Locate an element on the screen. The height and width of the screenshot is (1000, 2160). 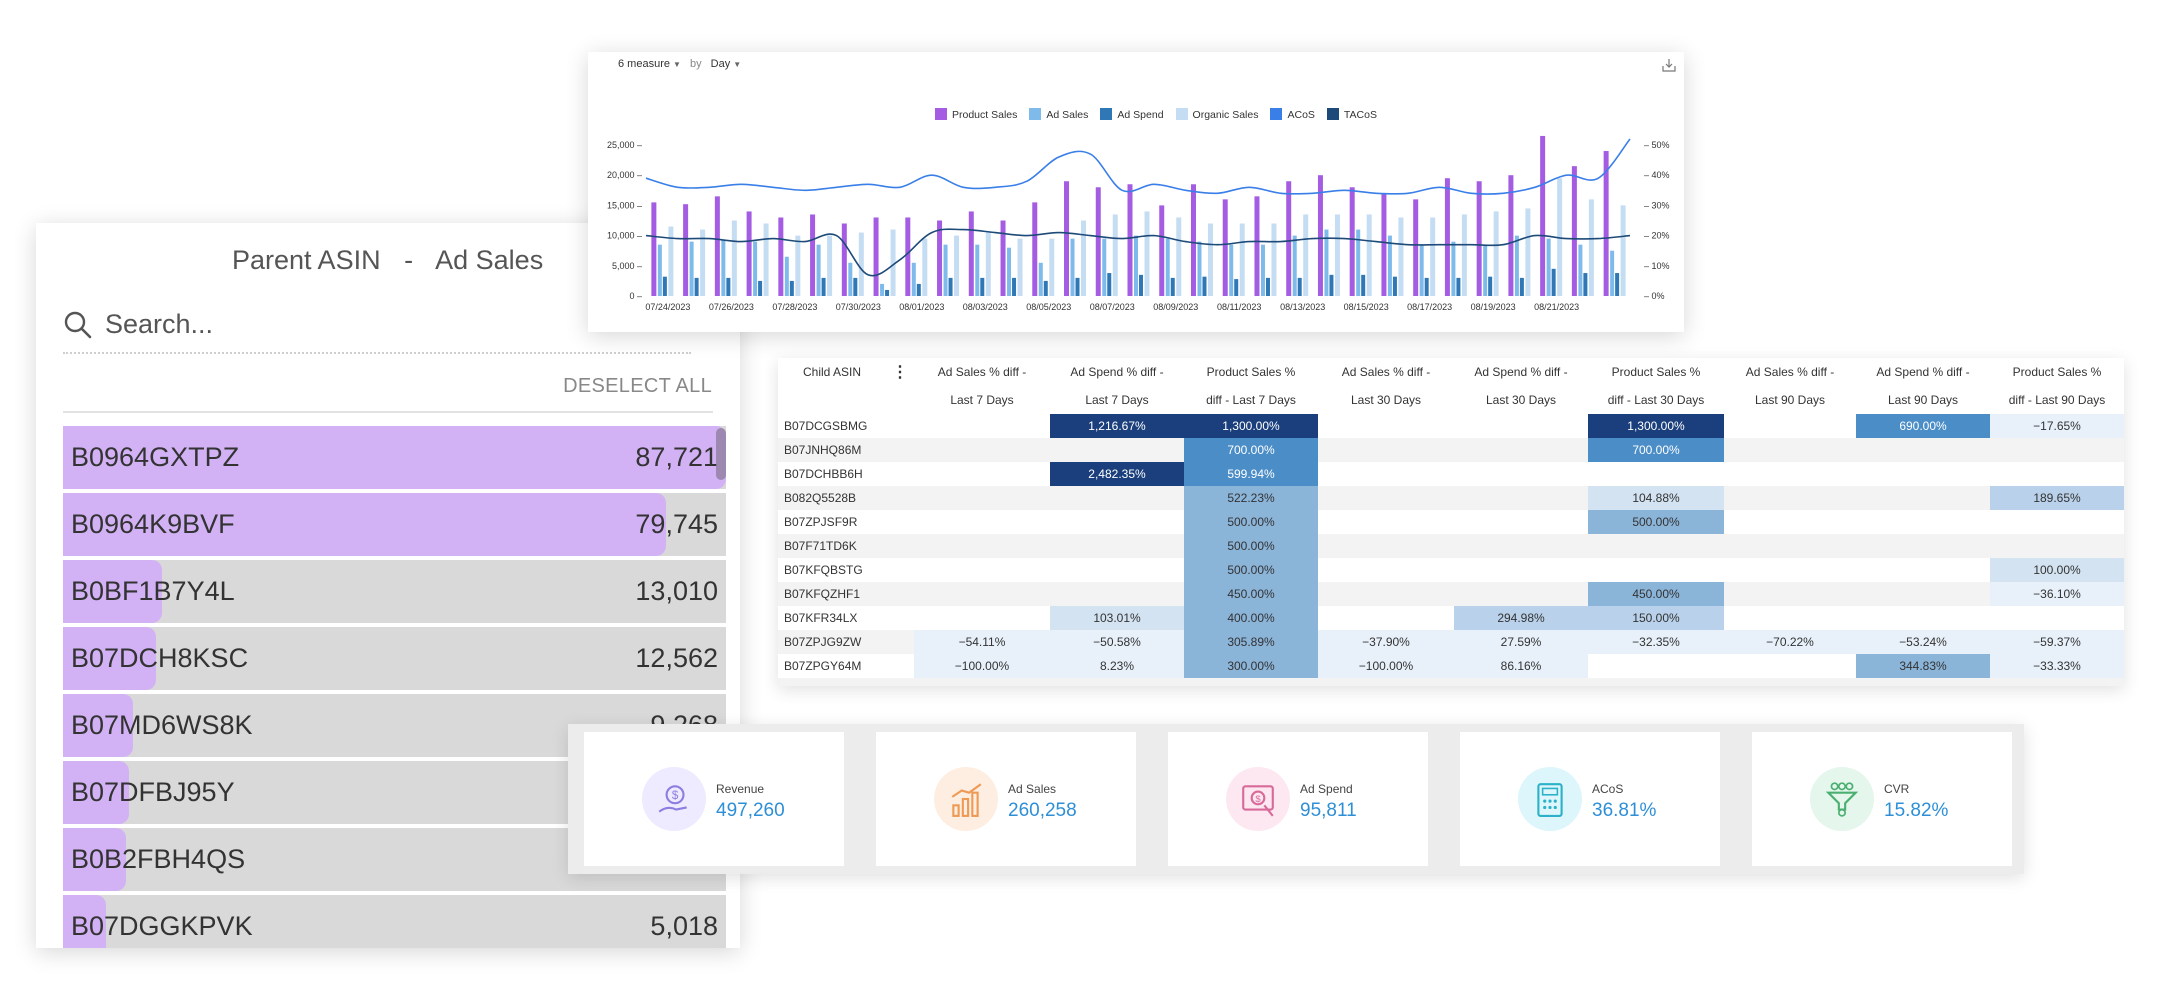
kpi-label: CVR is located at coordinates (1897, 789).